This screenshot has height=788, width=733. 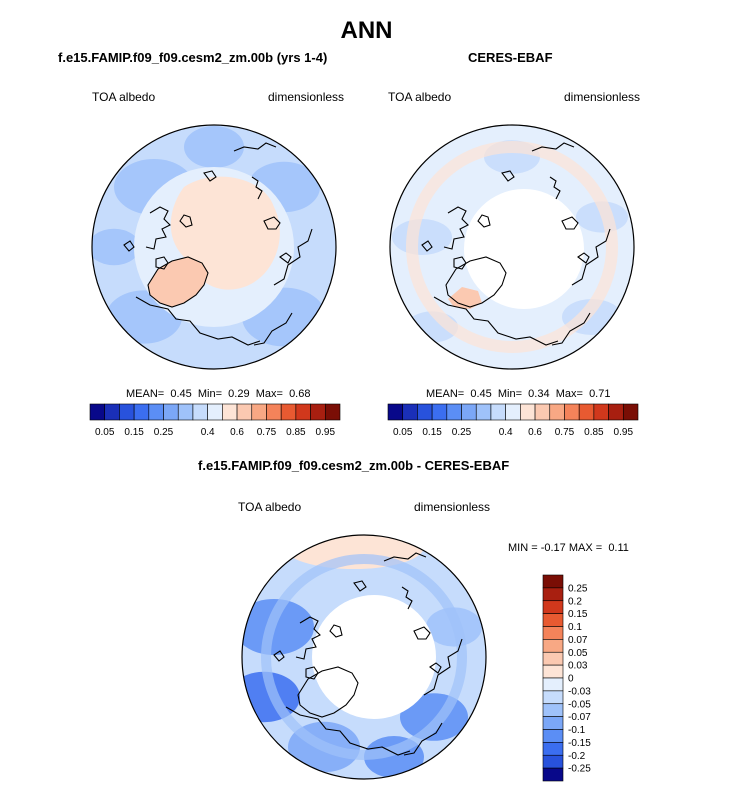 What do you see at coordinates (124, 97) in the screenshot?
I see `panel1-variable: TOA albedo` at bounding box center [124, 97].